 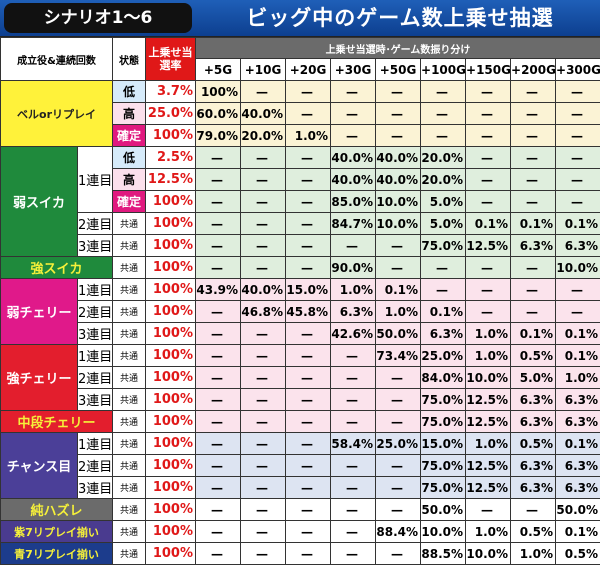 What do you see at coordinates (129, 180) in the screenshot?
I see `state-cell: 高` at bounding box center [129, 180].